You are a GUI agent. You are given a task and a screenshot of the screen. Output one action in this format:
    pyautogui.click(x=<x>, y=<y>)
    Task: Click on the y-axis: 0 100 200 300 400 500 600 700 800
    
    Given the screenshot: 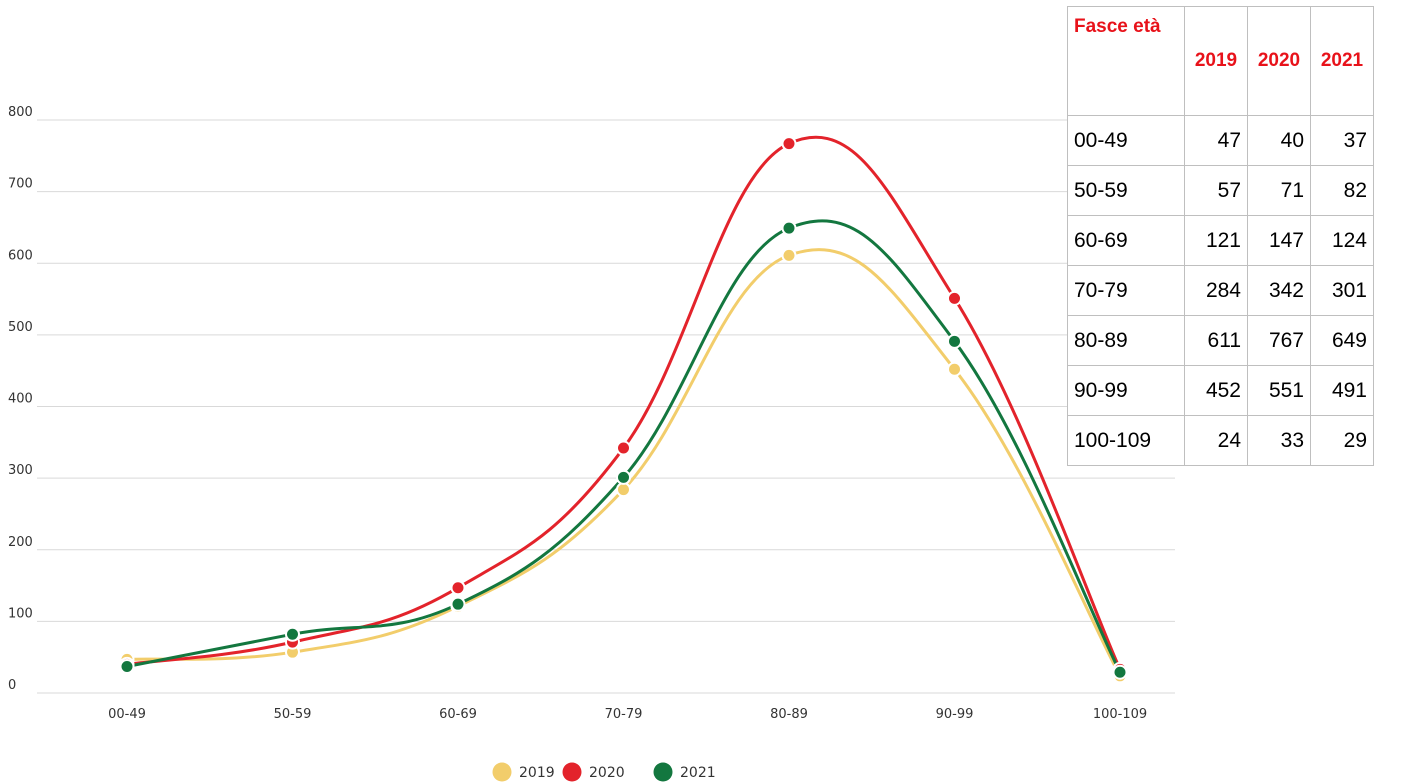 What is the action you would take?
    pyautogui.click(x=20, y=399)
    